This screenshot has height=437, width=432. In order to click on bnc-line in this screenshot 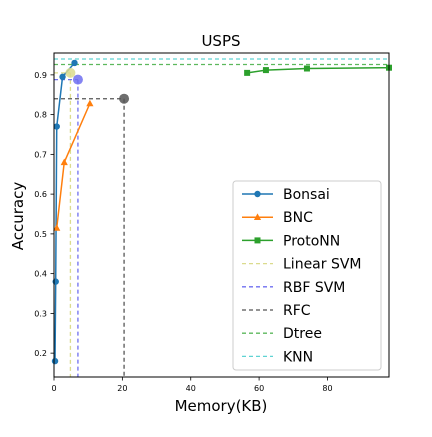, I will do `click(73, 166)`.